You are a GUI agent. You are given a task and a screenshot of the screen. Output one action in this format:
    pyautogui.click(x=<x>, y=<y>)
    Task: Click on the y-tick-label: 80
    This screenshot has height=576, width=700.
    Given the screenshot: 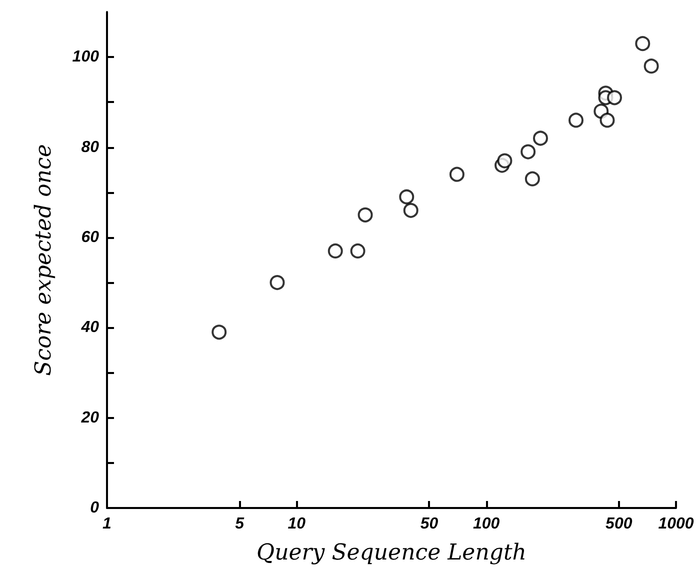 What is the action you would take?
    pyautogui.click(x=90, y=147)
    